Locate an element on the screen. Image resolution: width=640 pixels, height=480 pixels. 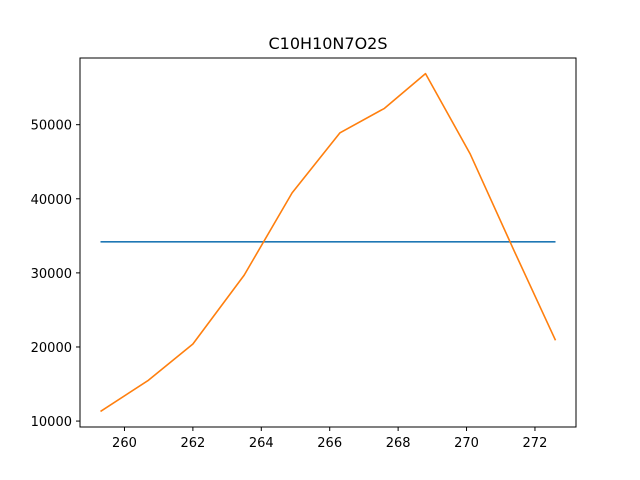
x-tick-label: 272 is located at coordinates (535, 443).